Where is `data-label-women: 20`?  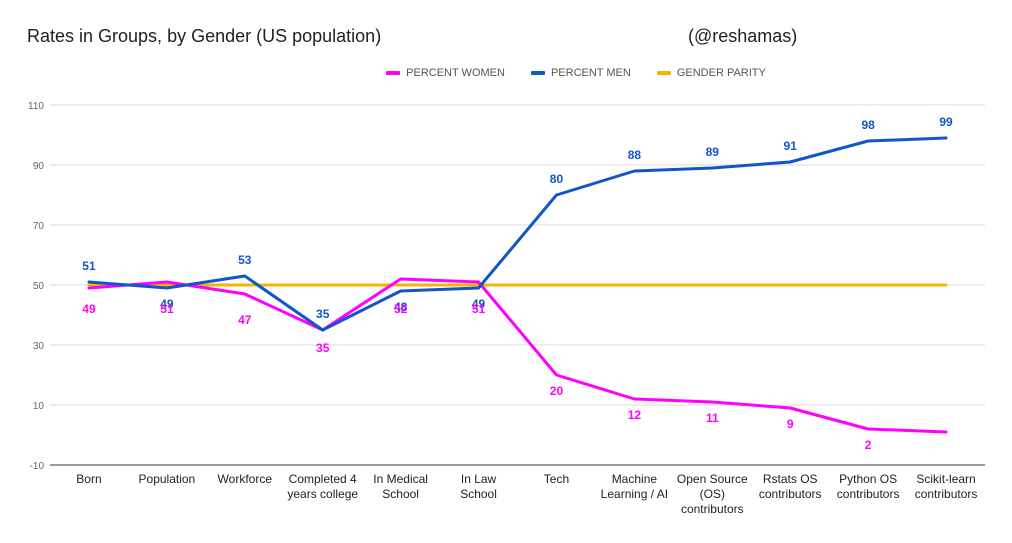 data-label-women: 20 is located at coordinates (557, 391).